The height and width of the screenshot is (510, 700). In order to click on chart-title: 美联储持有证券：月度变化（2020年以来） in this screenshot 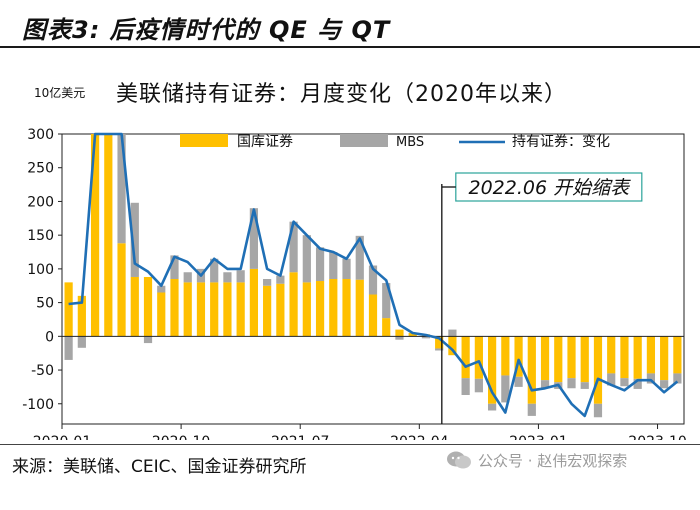, I will do `click(341, 94)`.